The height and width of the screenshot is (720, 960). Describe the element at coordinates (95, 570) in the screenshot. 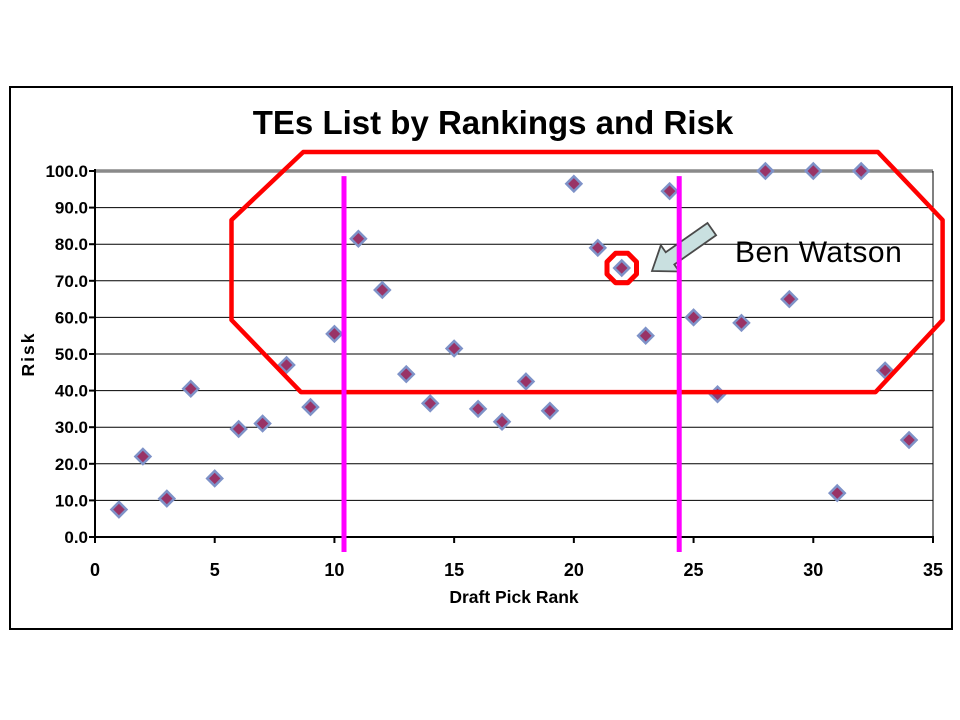

I see `x-tick-label: 0` at that location.